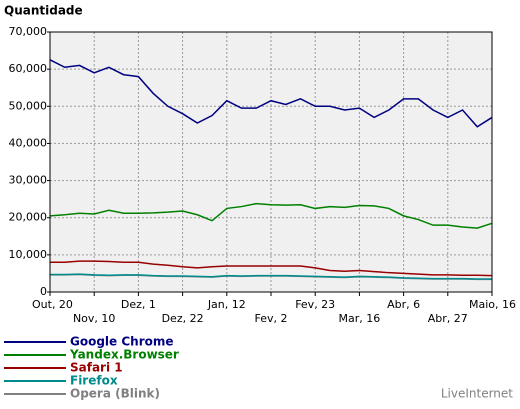  Describe the element at coordinates (448, 318) in the screenshot. I see `x-tick-label: Abr, 27` at that location.